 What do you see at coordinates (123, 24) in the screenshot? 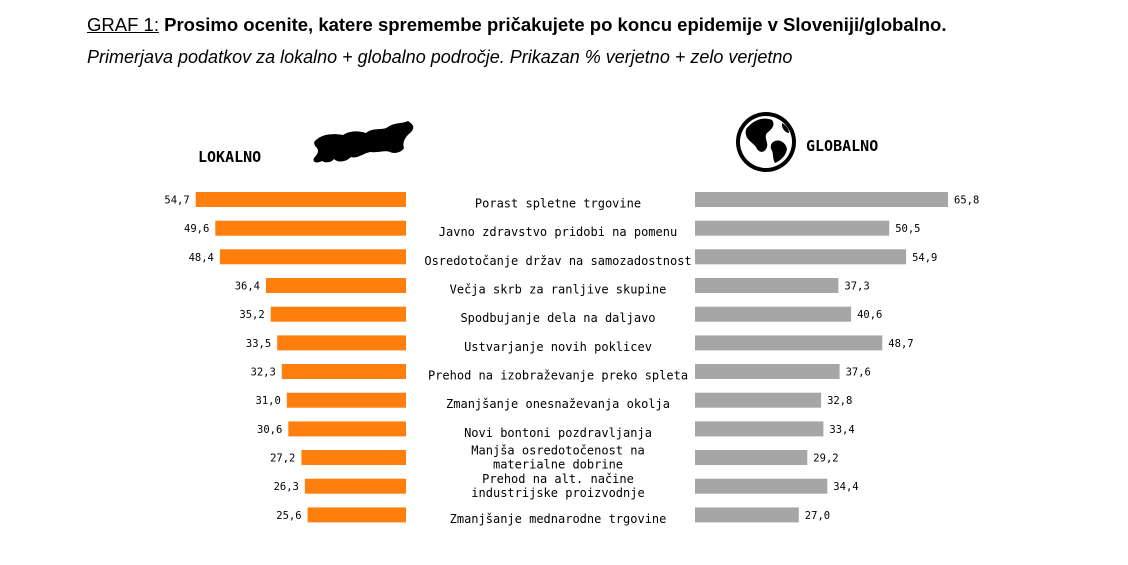
I see `chart-number: GRAF 1:` at bounding box center [123, 24].